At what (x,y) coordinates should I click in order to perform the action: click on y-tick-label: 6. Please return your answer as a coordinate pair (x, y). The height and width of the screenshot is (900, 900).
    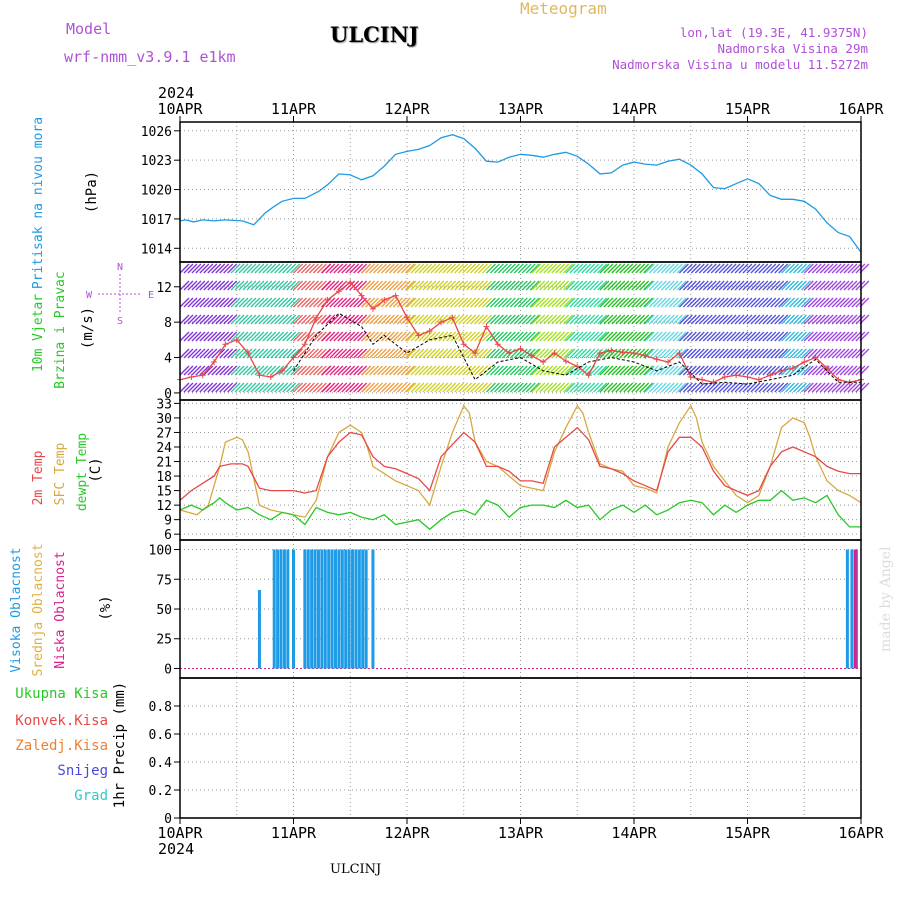
    Looking at the image, I should click on (168, 535).